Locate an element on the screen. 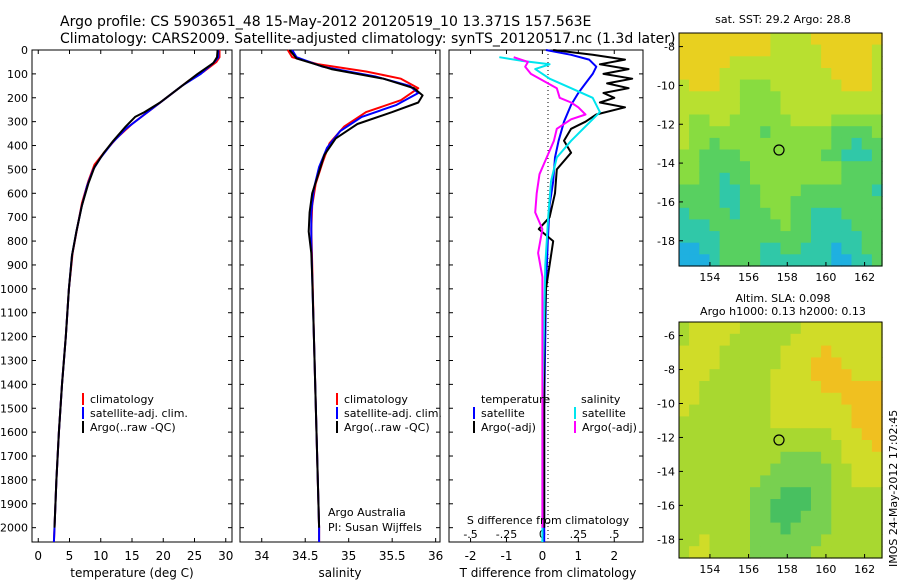  x-tick-label: 20 is located at coordinates (163, 556).